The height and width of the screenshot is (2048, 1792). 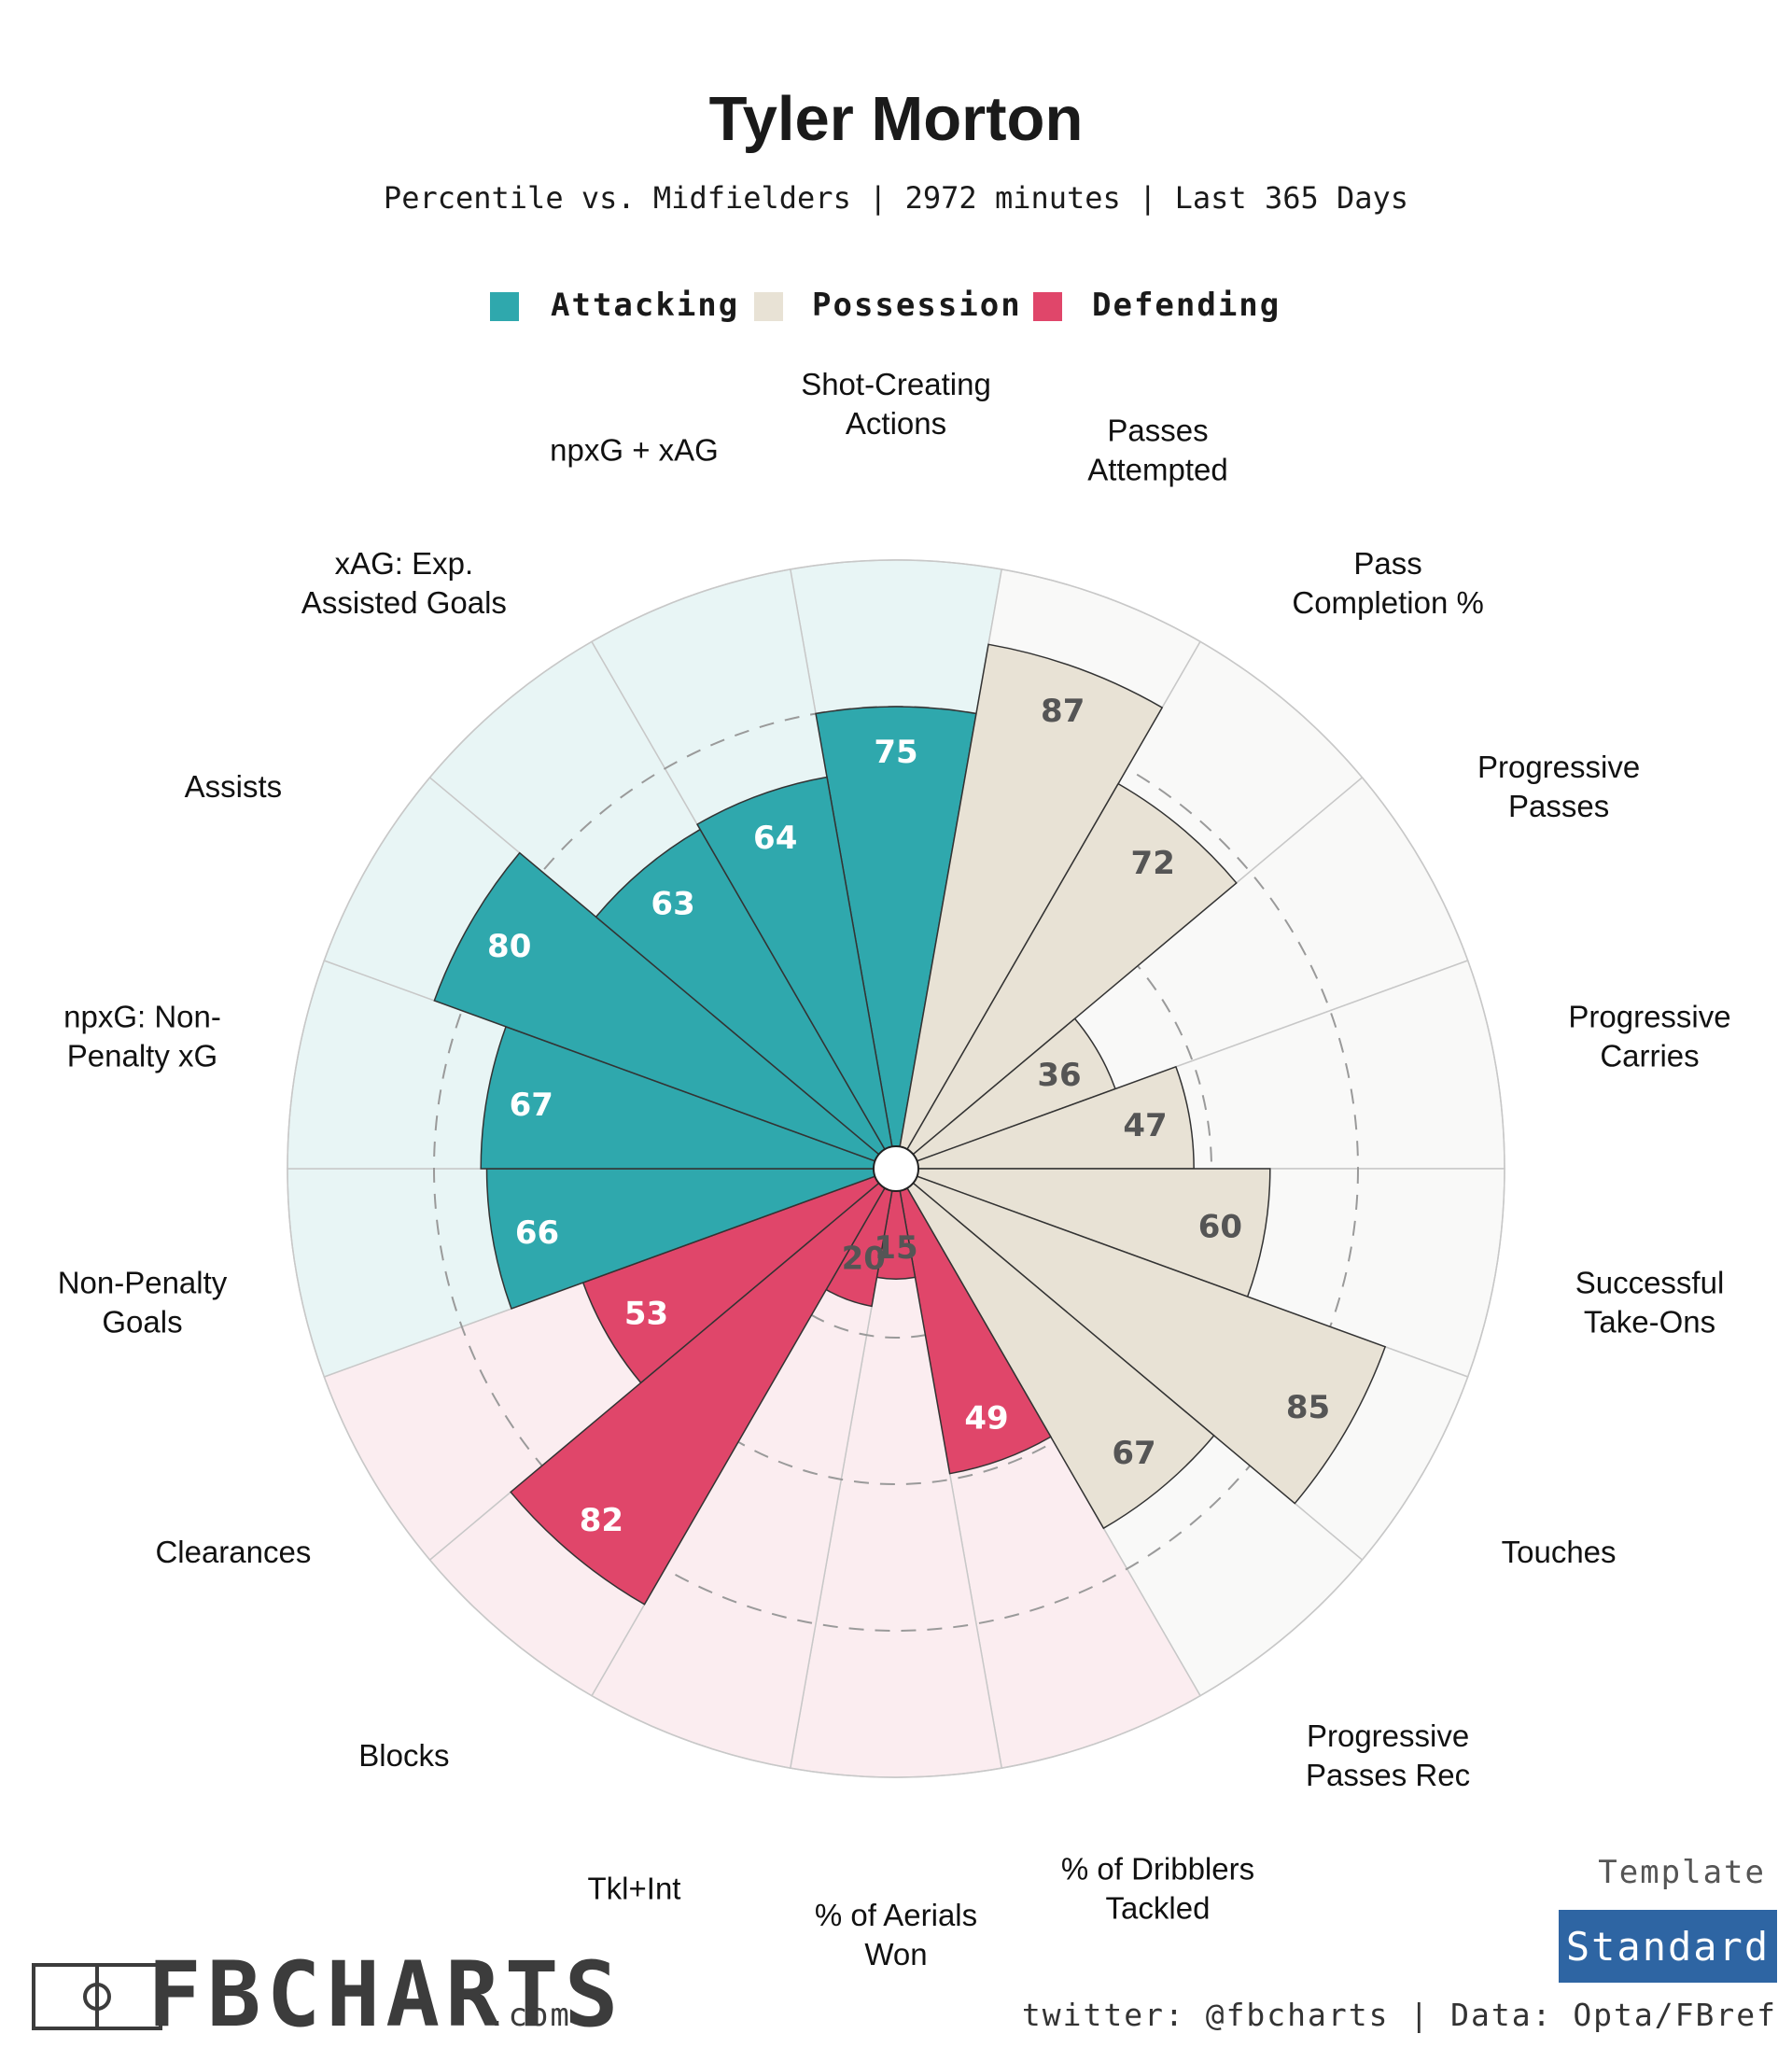 I want to click on category-label-successful-take-ons: Successful Take-Ons, so click(x=1650, y=1302).